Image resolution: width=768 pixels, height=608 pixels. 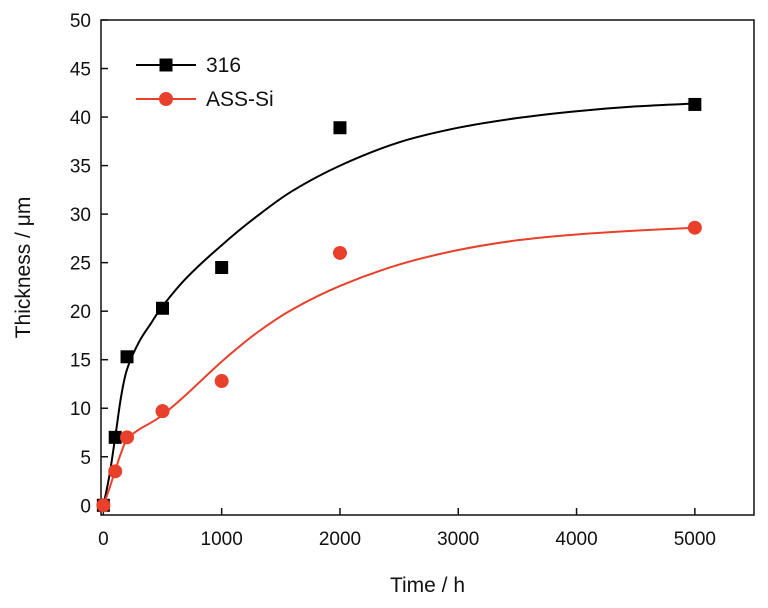 What do you see at coordinates (103, 539) in the screenshot?
I see `x-tick-label: 0` at bounding box center [103, 539].